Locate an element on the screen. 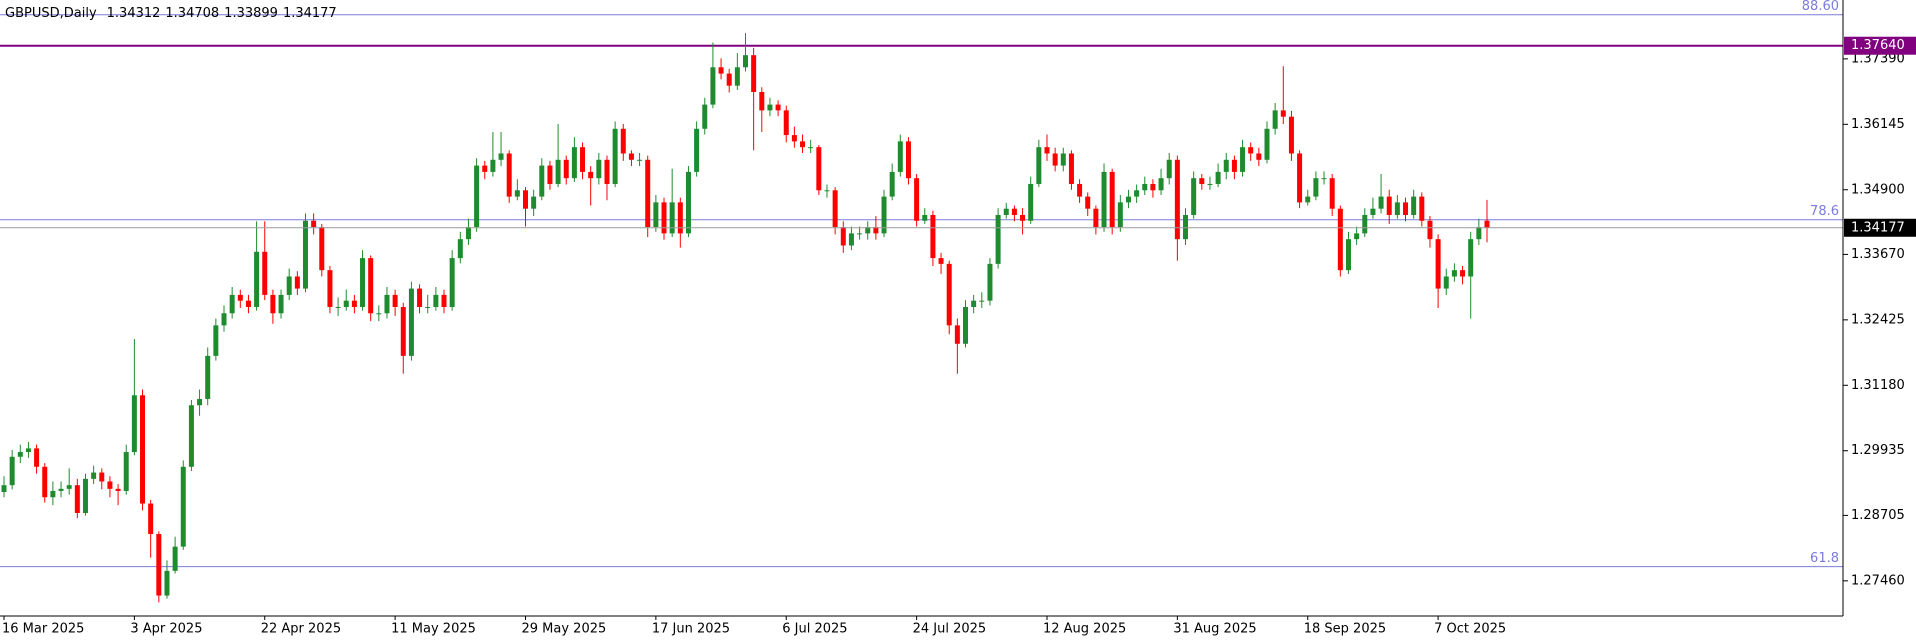  symbol: GBPUSD,Daily is located at coordinates (51, 13).